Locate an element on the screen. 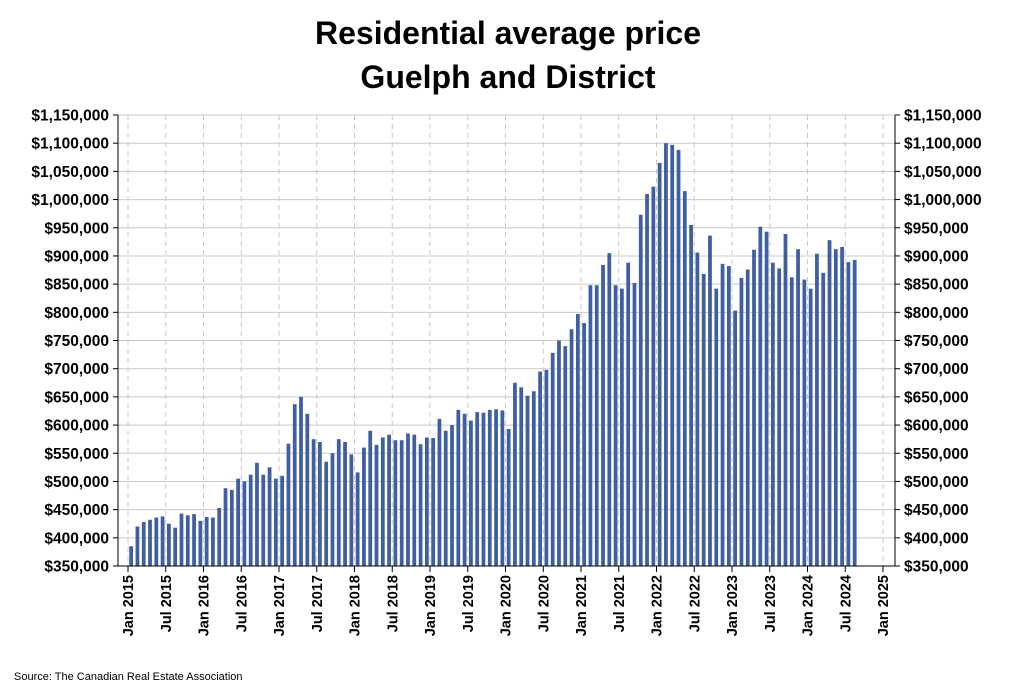 This screenshot has height=697, width=1016. x-tick-label: Jan 2023 is located at coordinates (733, 605).